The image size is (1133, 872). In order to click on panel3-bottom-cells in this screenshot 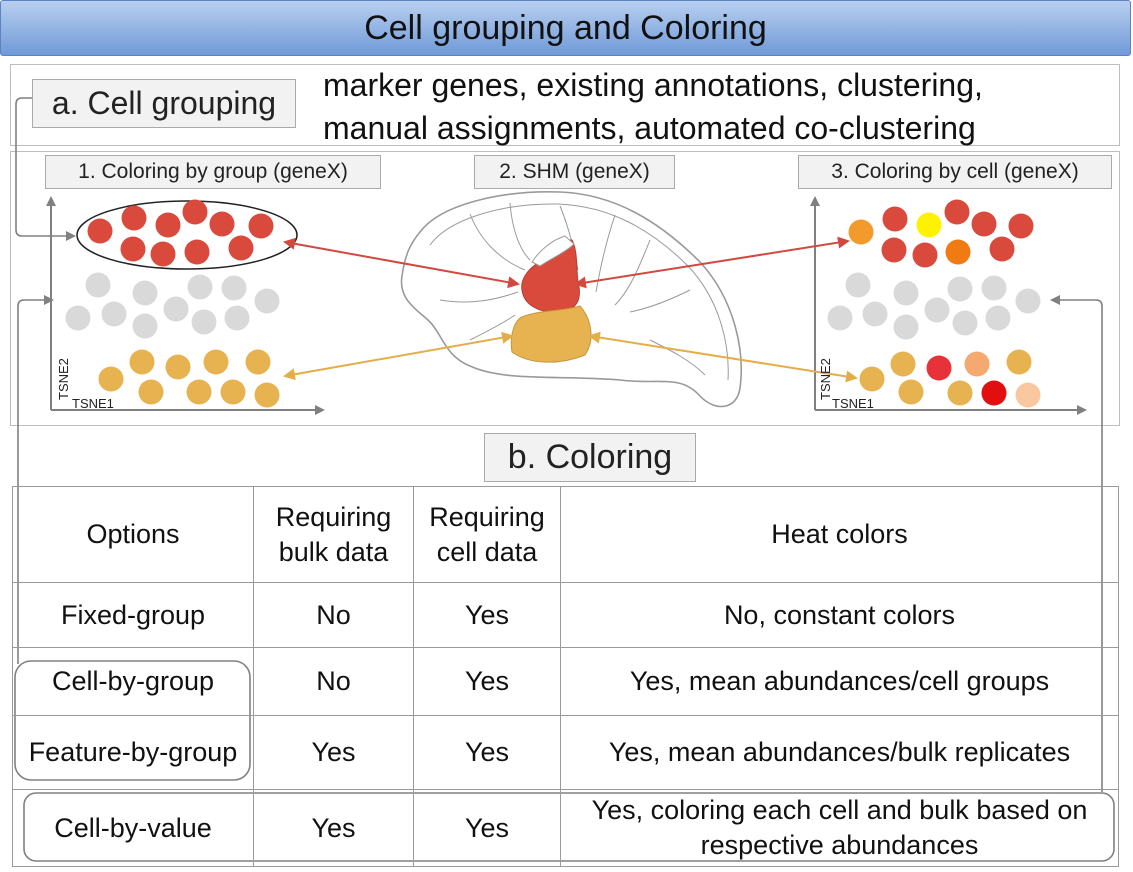, I will do `click(950, 378)`.